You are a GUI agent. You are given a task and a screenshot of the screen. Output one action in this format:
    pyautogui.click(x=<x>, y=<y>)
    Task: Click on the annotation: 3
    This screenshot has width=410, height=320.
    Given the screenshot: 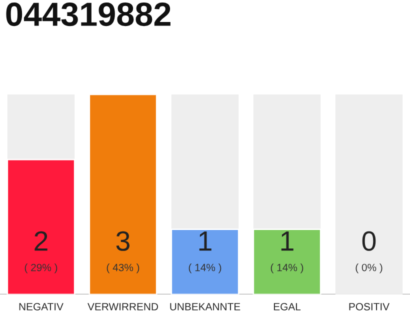 What is the action you would take?
    pyautogui.click(x=123, y=241)
    